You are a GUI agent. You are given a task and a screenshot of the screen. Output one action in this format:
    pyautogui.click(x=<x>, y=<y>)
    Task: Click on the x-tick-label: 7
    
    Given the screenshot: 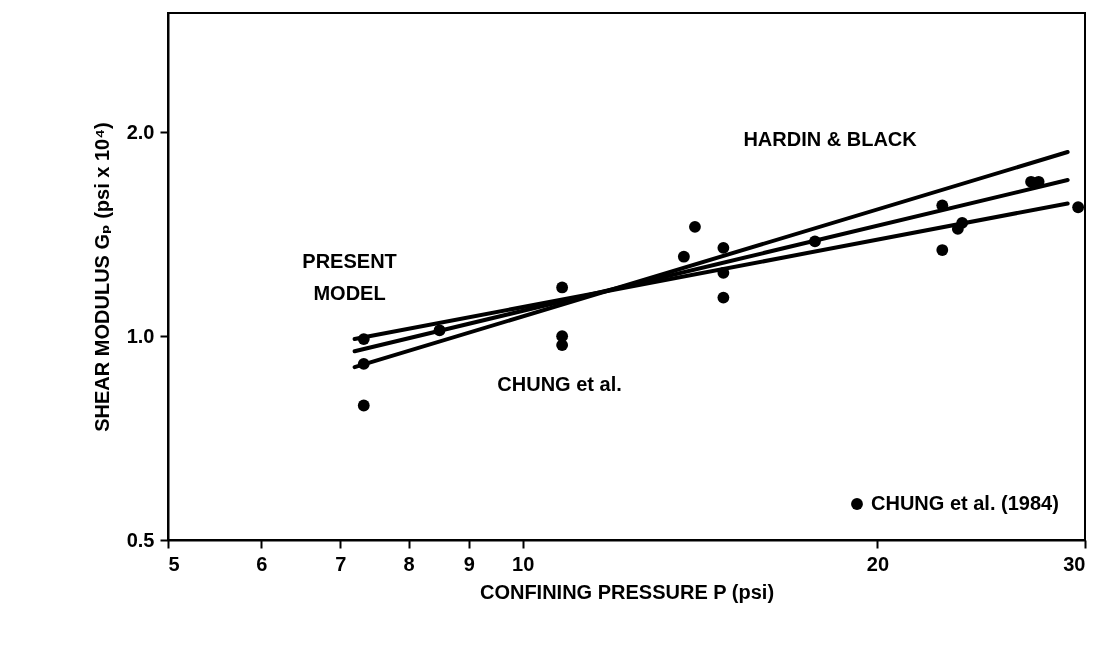 What is the action you would take?
    pyautogui.click(x=341, y=563)
    